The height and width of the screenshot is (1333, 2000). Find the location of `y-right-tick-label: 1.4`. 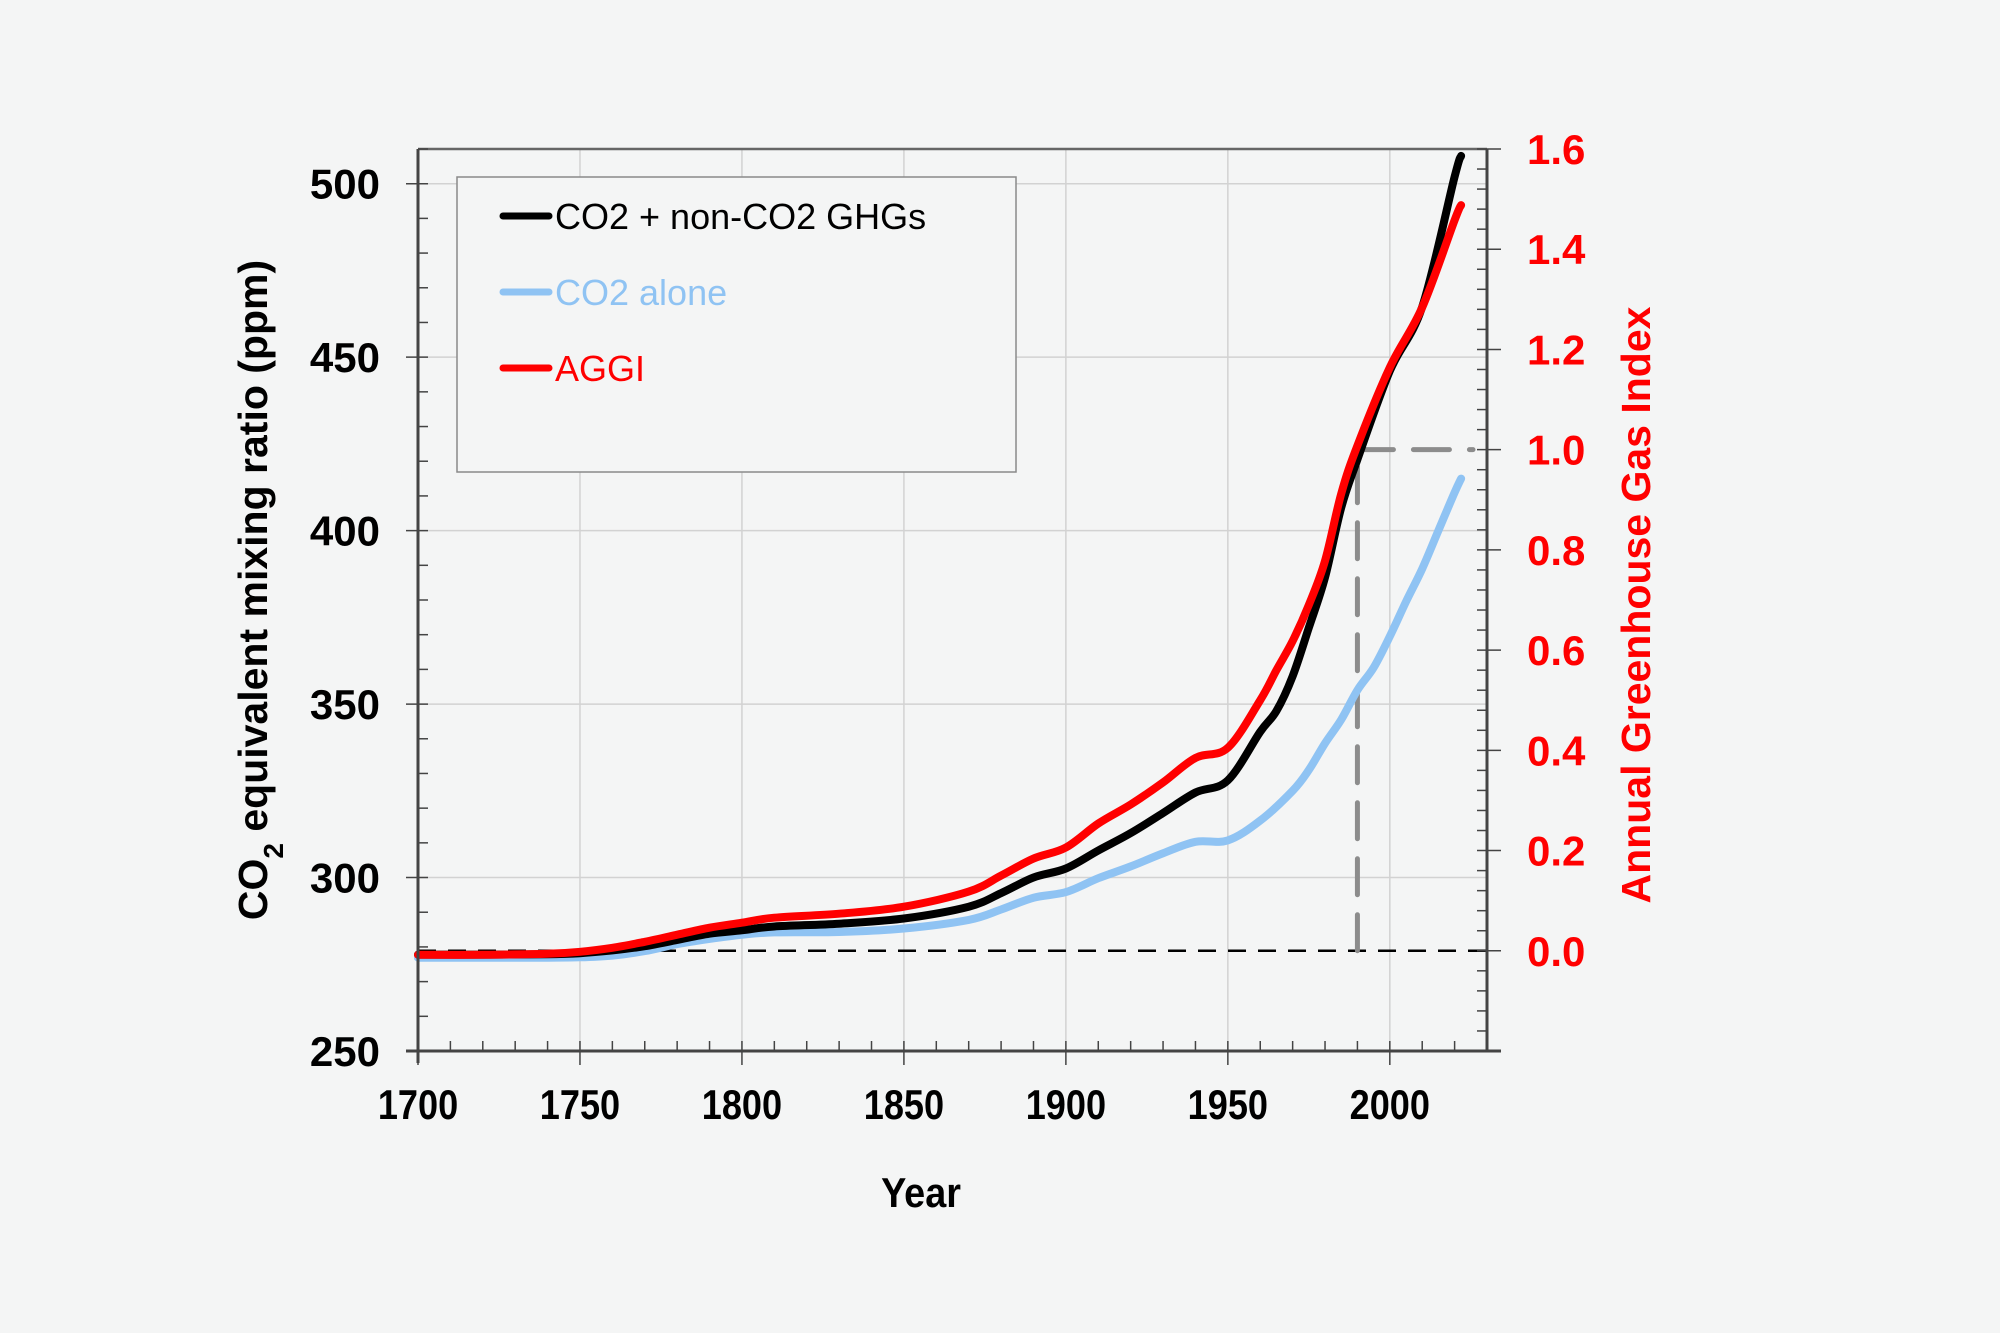

y-right-tick-label: 1.4 is located at coordinates (1556, 249).